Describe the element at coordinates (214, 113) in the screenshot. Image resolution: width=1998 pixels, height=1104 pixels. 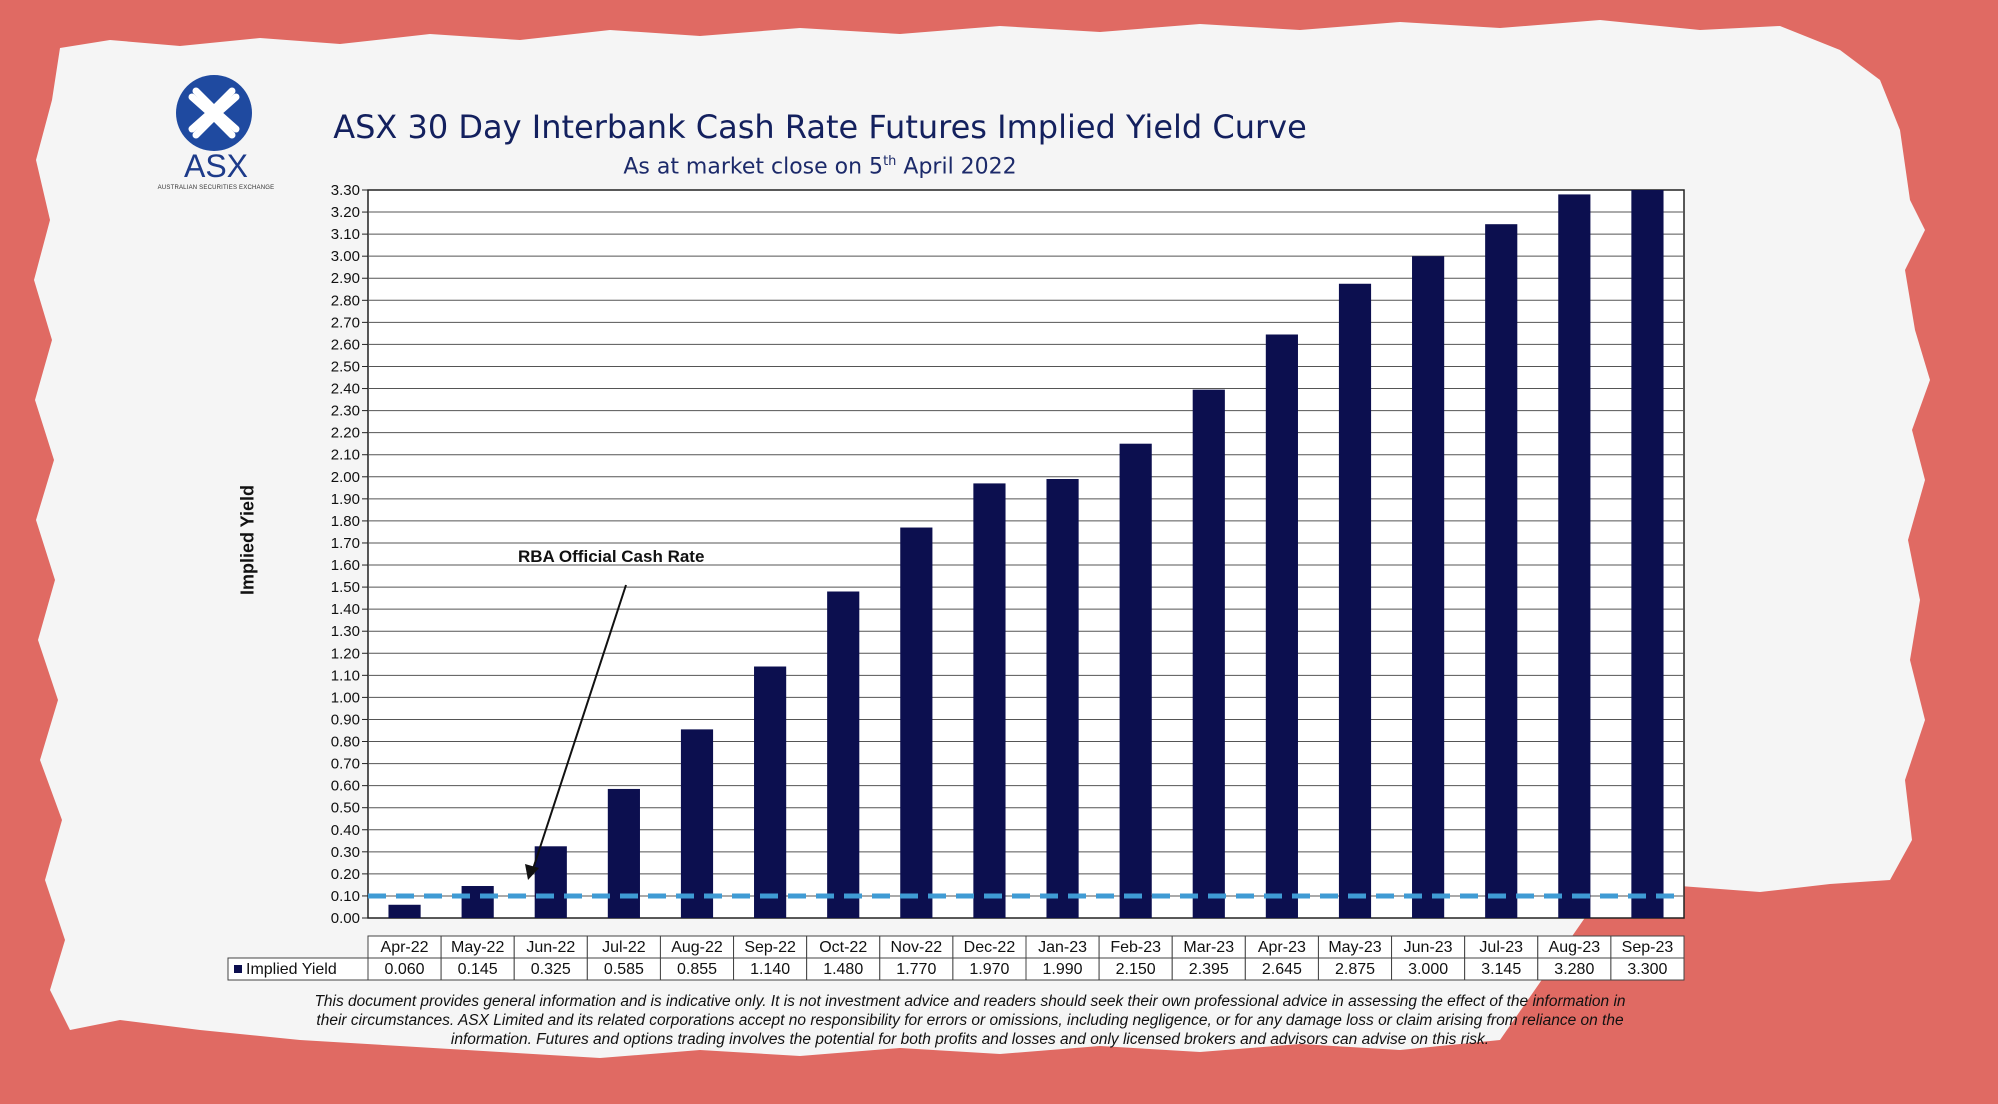
I see `asx-cross-logo-icon` at that location.